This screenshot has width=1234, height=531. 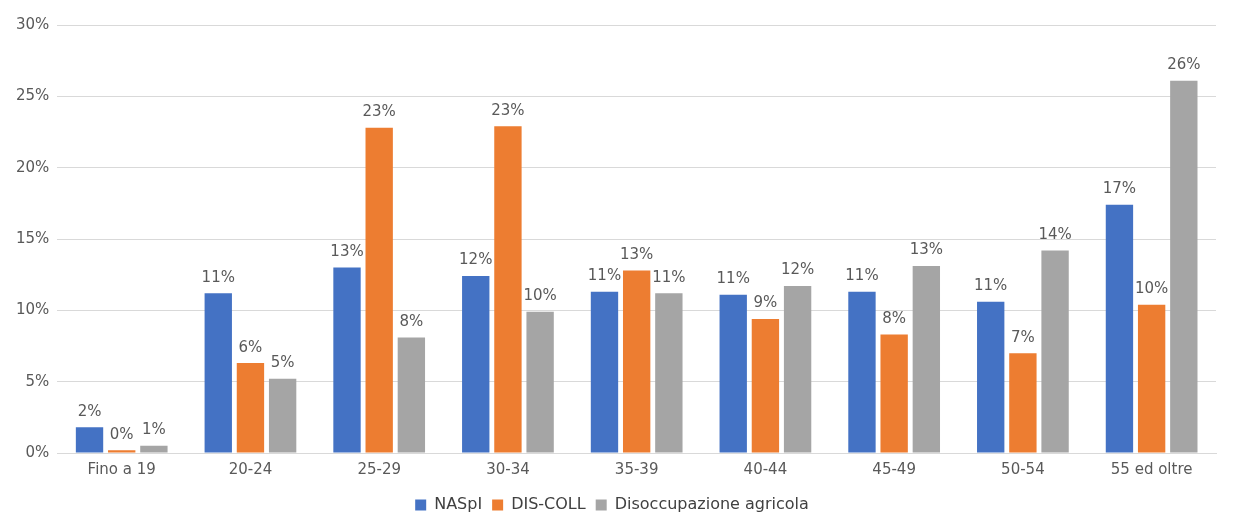 What do you see at coordinates (250, 346) in the screenshot?
I see `data-label: 6%` at bounding box center [250, 346].